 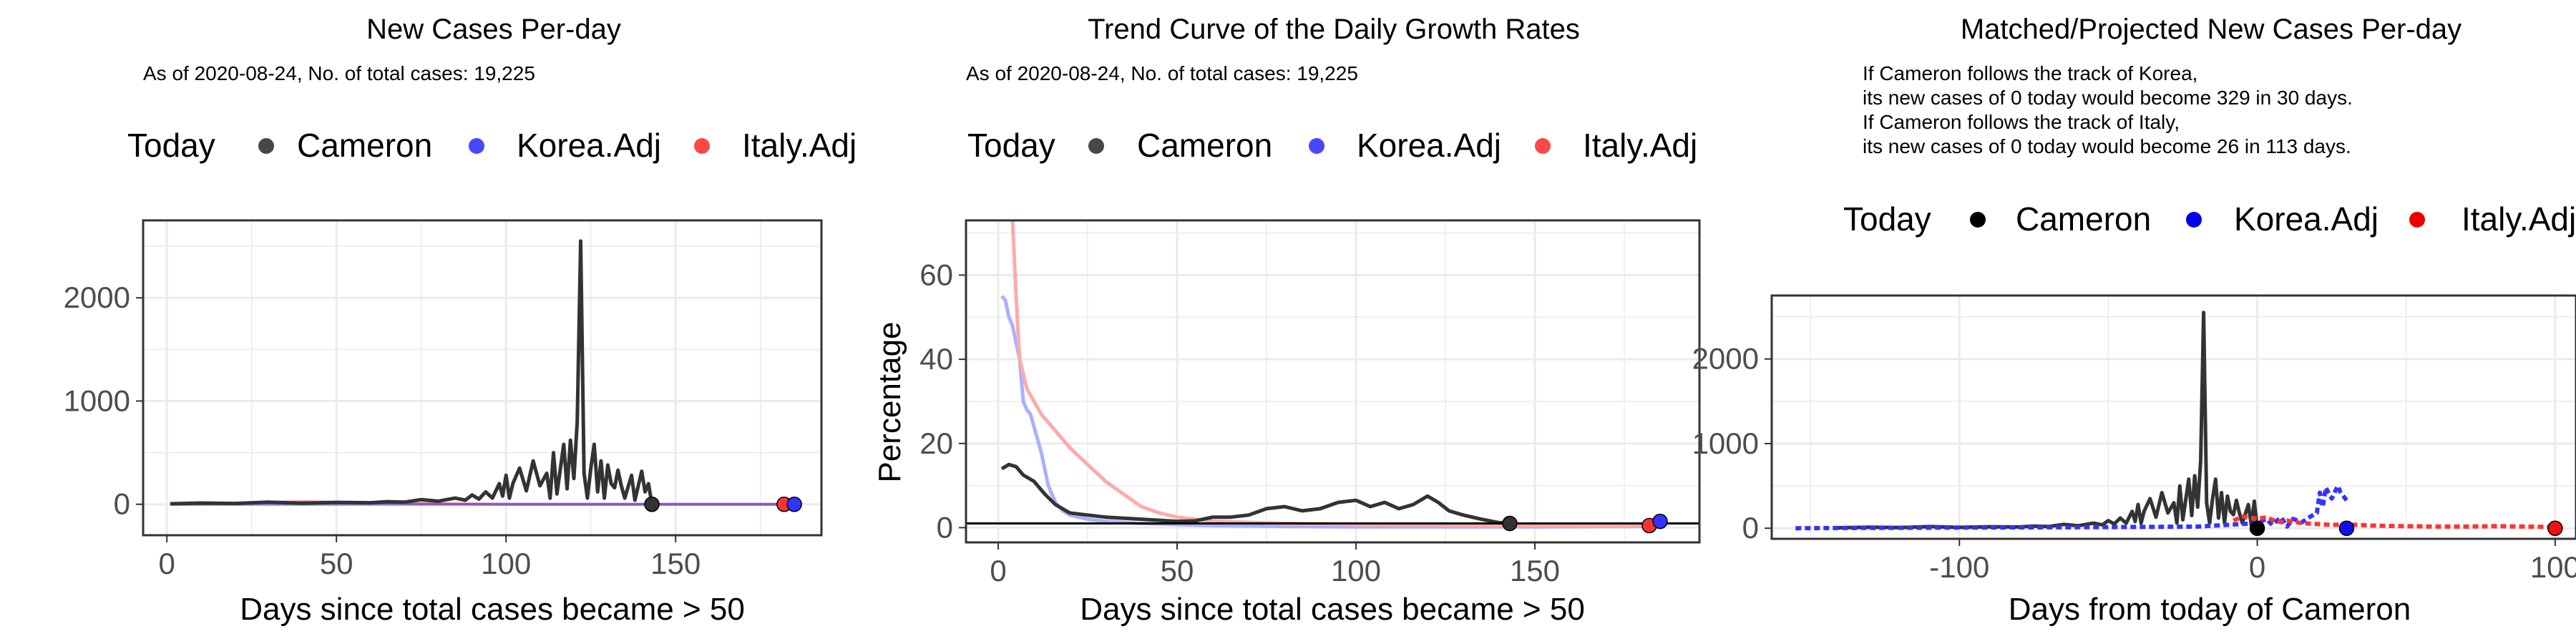 What do you see at coordinates (936, 443) in the screenshot?
I see `y-tick-label: 20` at bounding box center [936, 443].